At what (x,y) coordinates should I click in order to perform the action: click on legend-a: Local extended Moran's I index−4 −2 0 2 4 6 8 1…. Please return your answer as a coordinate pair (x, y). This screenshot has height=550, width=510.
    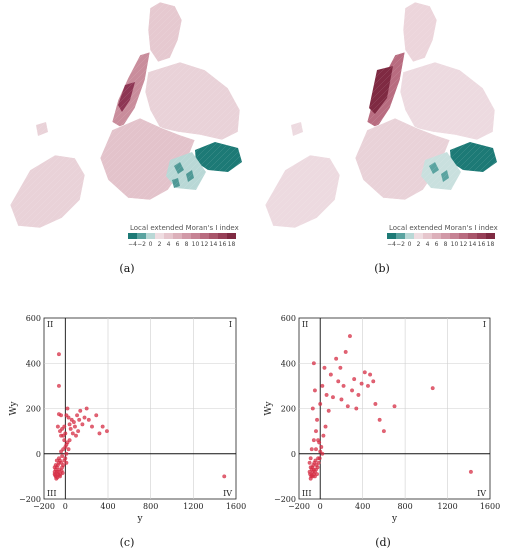
    Looking at the image, I should click on (183, 236).